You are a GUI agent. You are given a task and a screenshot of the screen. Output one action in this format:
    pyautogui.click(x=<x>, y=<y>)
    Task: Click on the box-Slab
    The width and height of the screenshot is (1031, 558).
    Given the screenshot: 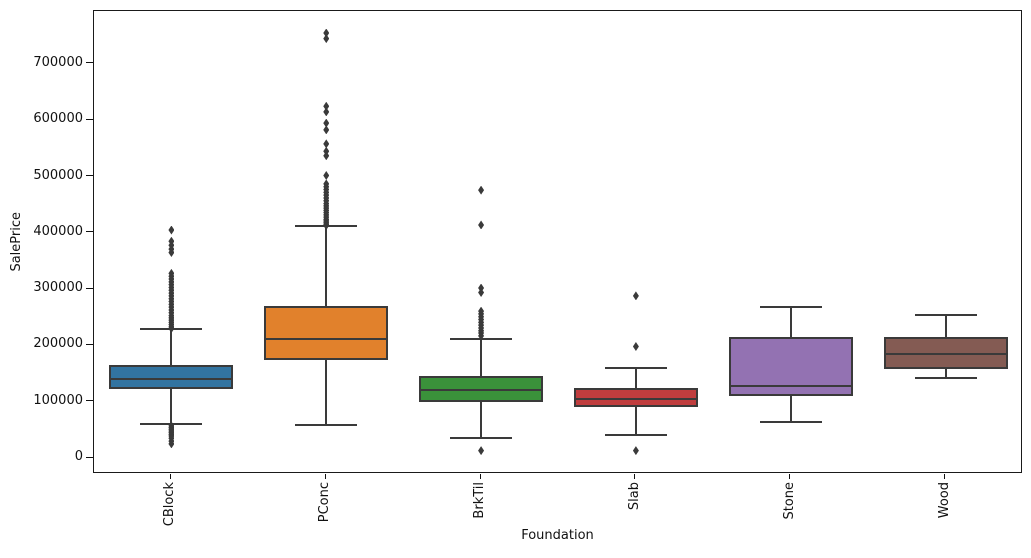 What is the action you would take?
    pyautogui.click(x=635, y=398)
    